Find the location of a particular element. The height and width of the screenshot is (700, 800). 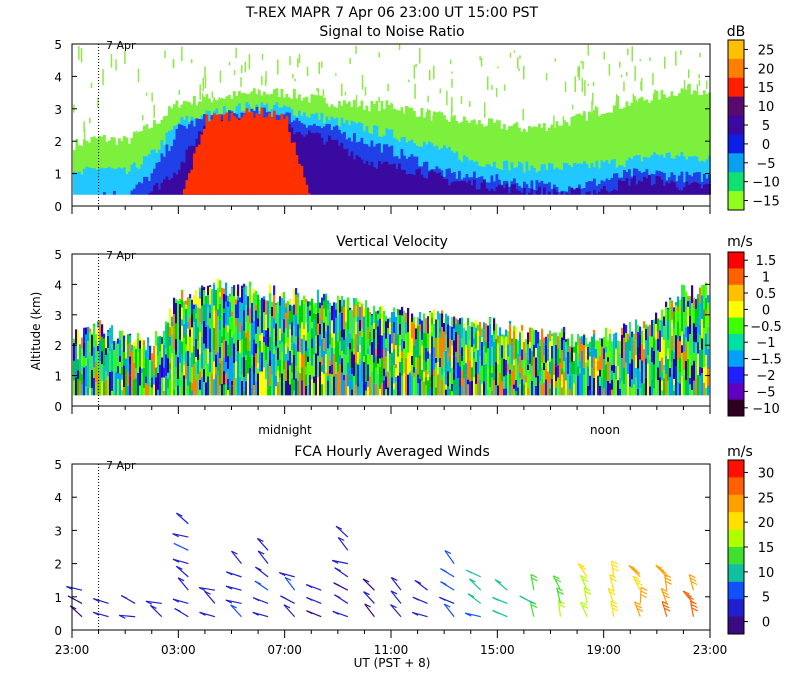

colorbar-label: 5 is located at coordinates (766, 598).